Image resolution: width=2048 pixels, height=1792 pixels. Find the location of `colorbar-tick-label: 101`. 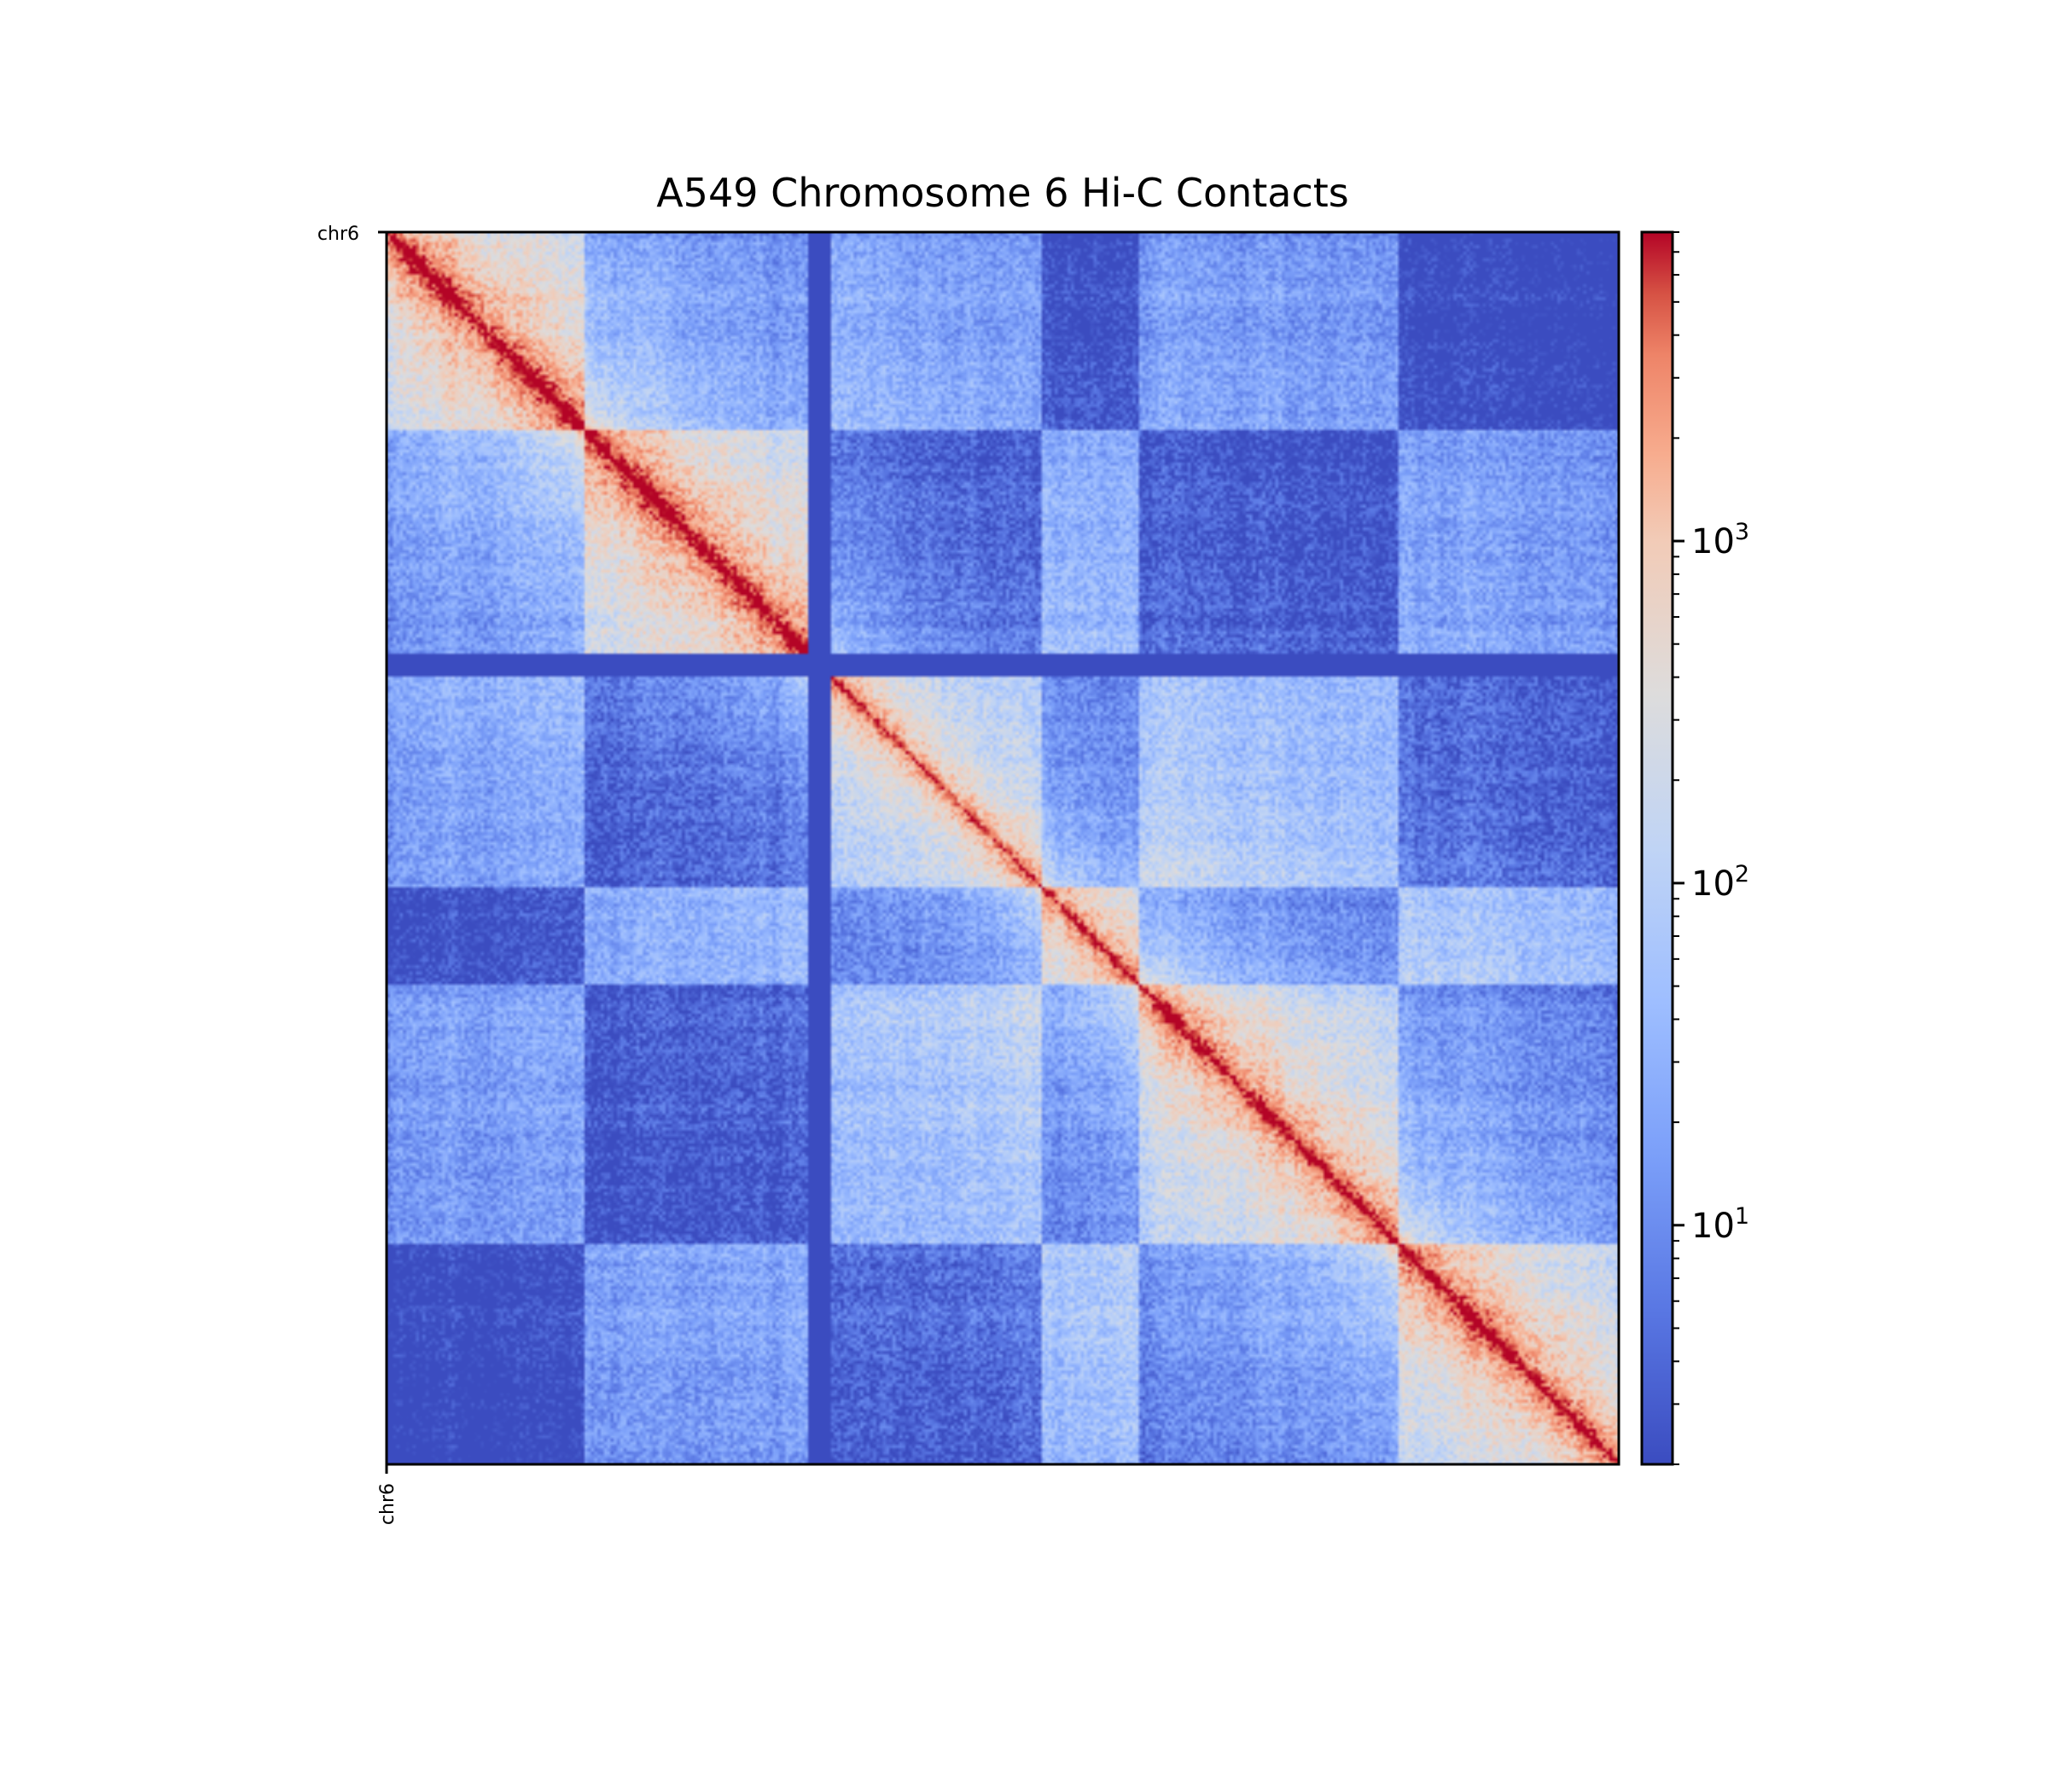

colorbar-tick-label: 101 is located at coordinates (1720, 1224).